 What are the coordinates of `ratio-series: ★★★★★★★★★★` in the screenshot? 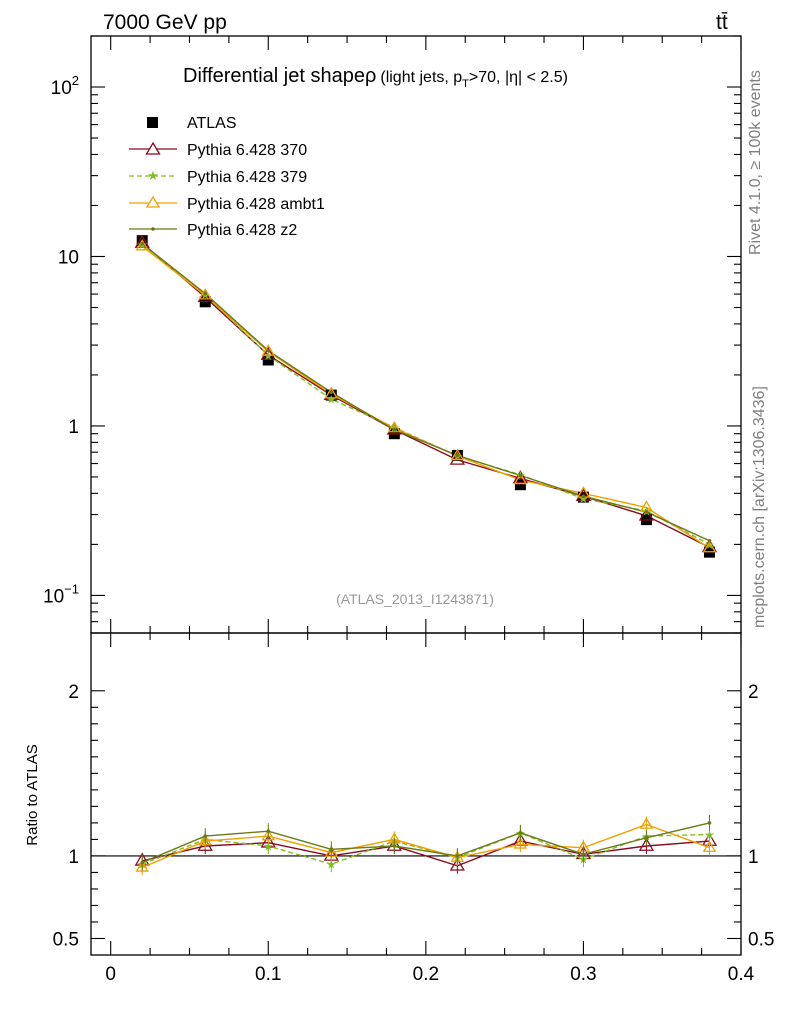 It's located at (426, 845).